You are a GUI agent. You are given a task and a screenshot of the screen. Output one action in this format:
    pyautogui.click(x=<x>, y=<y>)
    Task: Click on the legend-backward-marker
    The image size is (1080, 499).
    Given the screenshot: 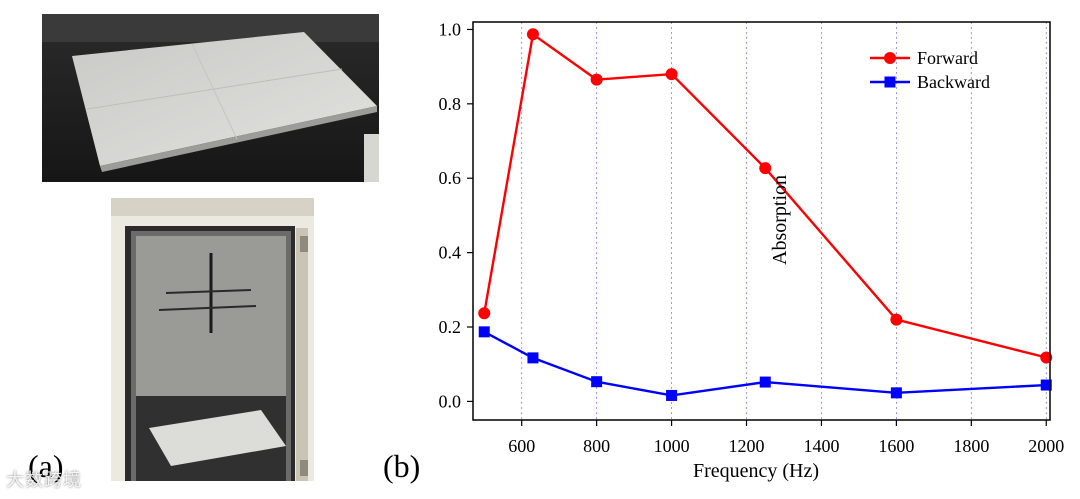 What is the action you would take?
    pyautogui.click(x=890, y=82)
    